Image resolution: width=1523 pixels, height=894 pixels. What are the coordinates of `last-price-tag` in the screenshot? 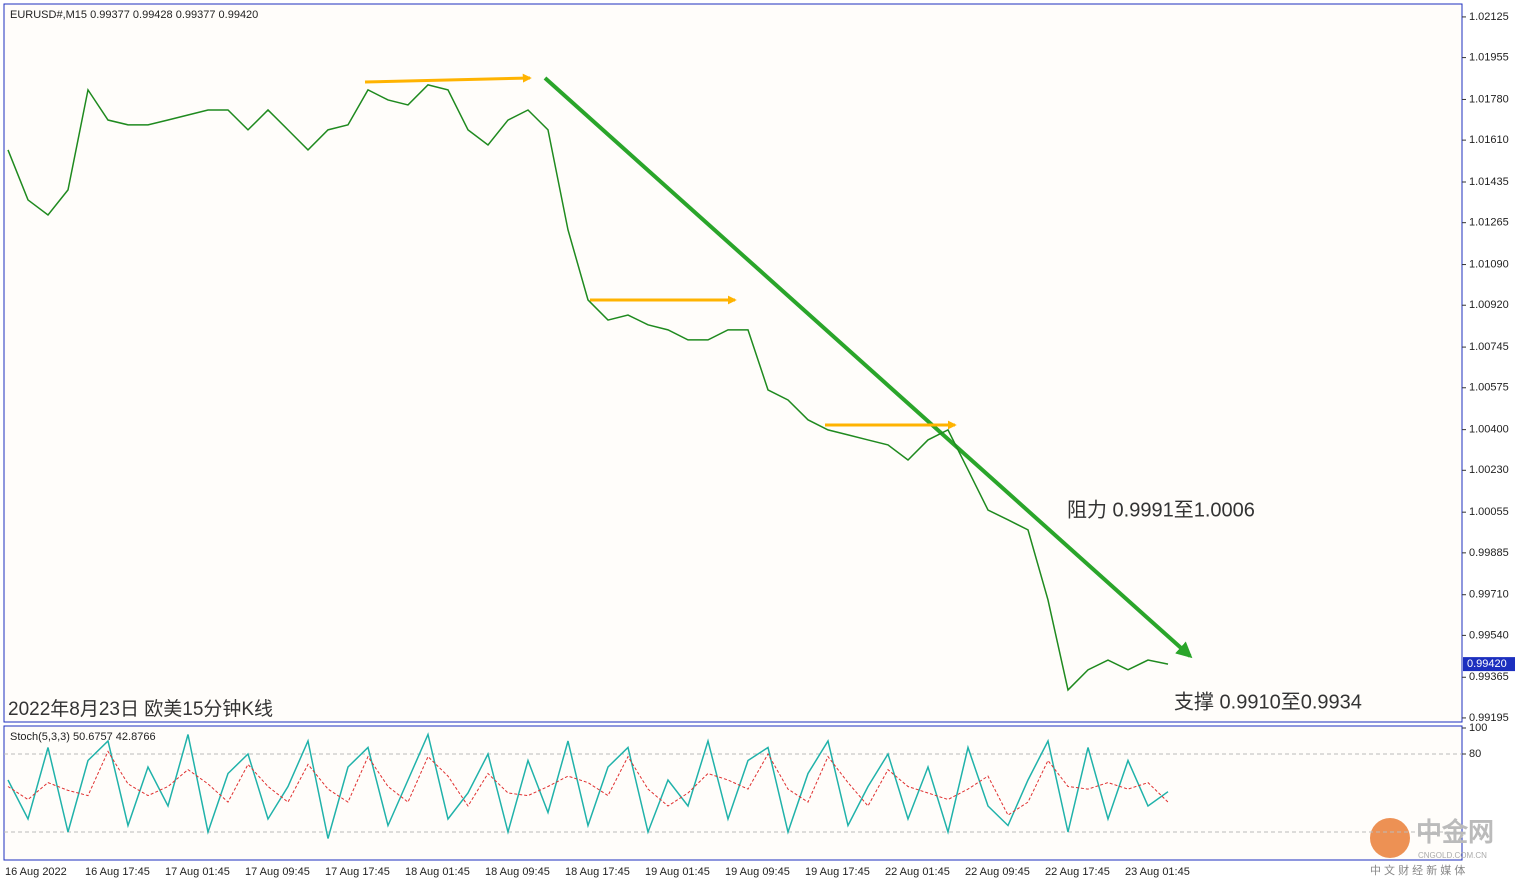 It's located at (1489, 664).